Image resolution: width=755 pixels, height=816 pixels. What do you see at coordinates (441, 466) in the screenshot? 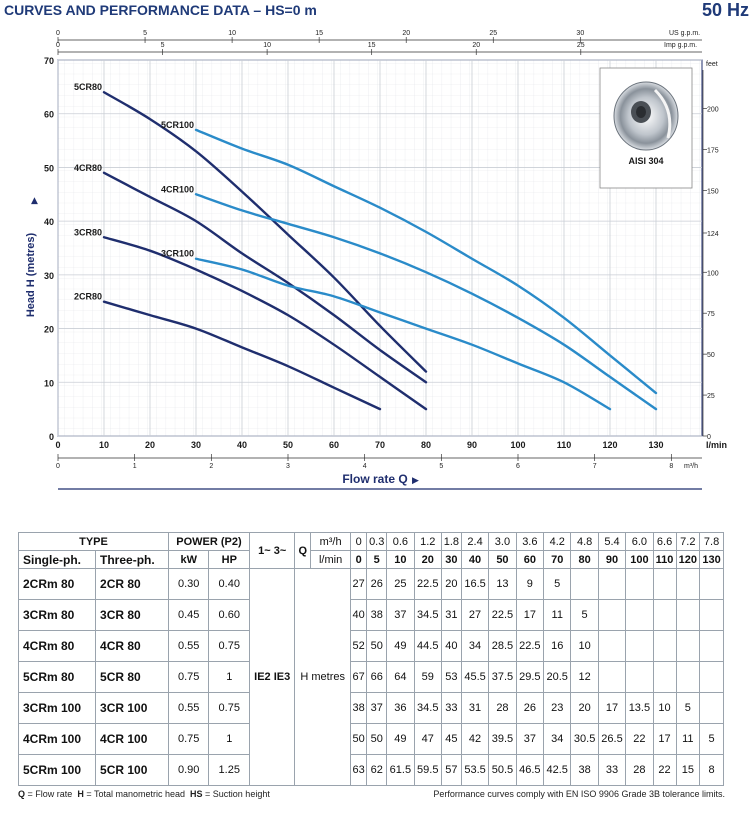
I see `m3h-tick-label: 5` at bounding box center [441, 466].